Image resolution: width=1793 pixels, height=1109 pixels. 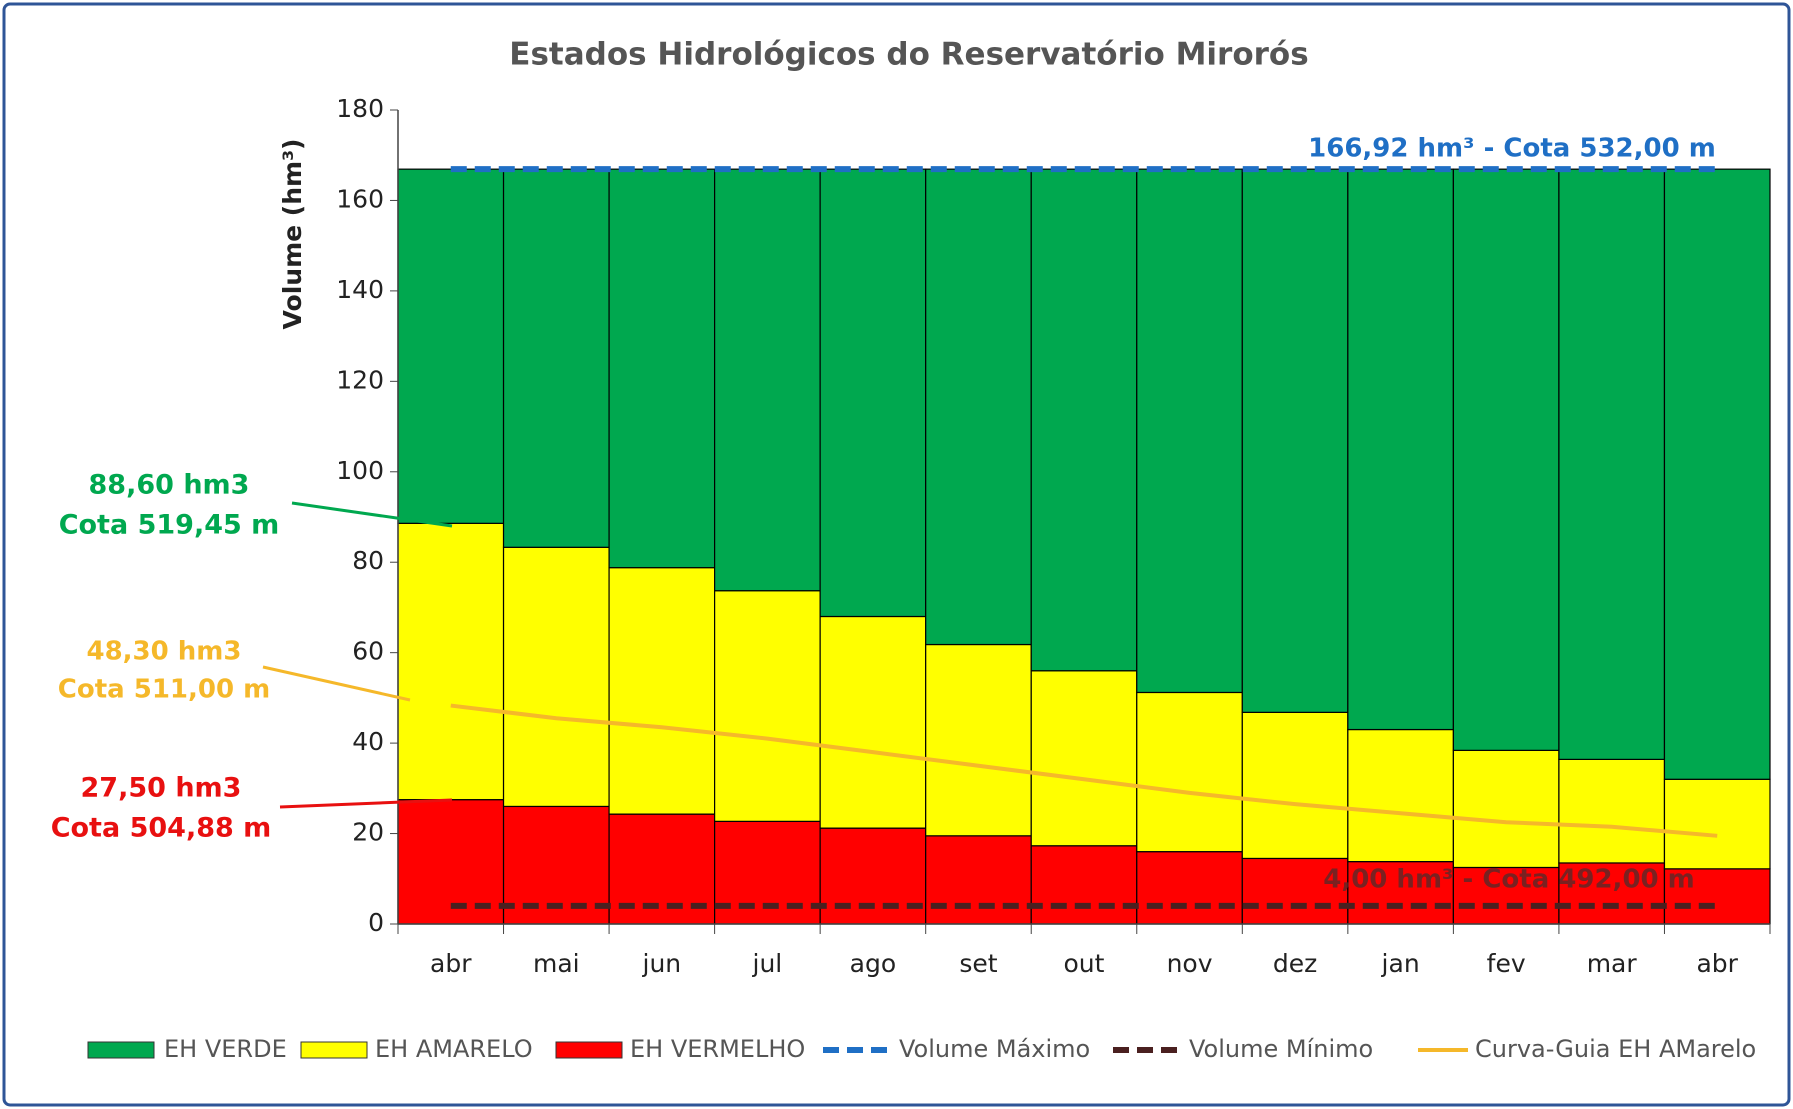 What do you see at coordinates (292, 234) in the screenshot?
I see `y-axis-title: Volume (hm³)` at bounding box center [292, 234].